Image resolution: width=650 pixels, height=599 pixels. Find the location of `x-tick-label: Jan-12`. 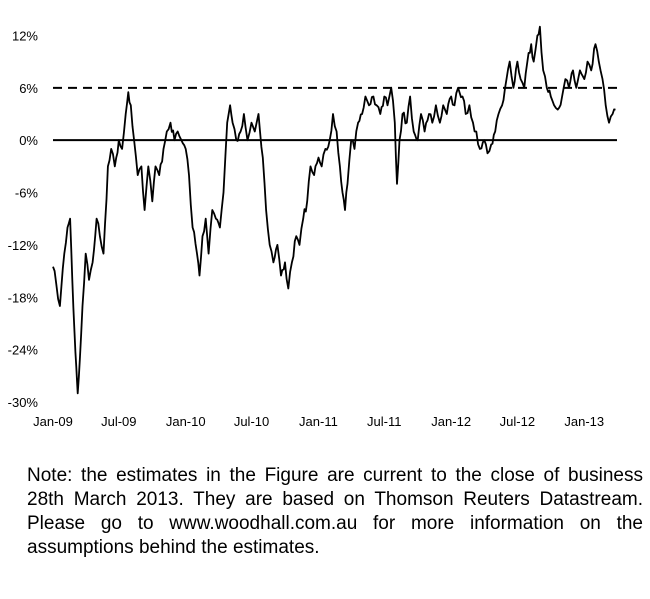

x-tick-label: Jan-12 is located at coordinates (451, 421).